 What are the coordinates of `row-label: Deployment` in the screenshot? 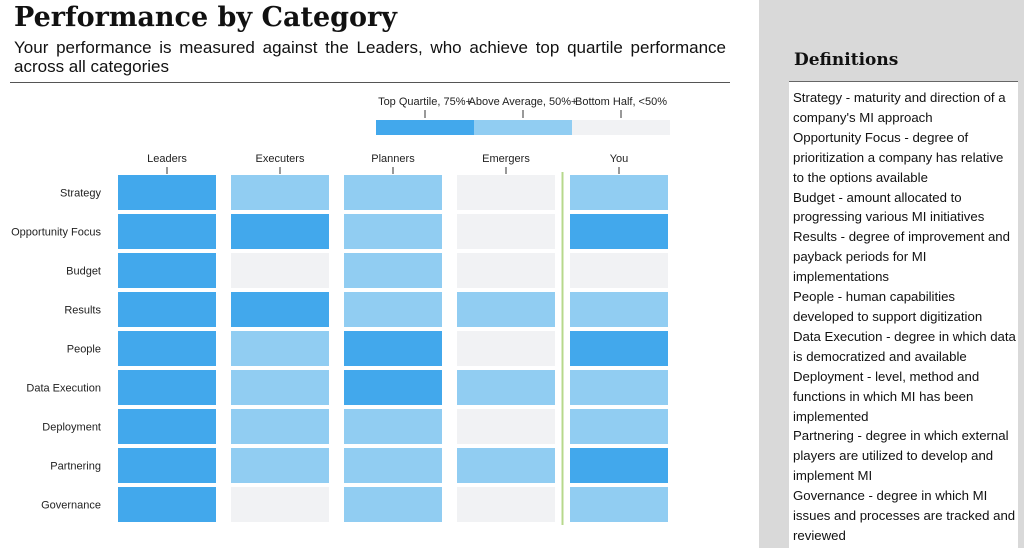 It's located at (71, 428).